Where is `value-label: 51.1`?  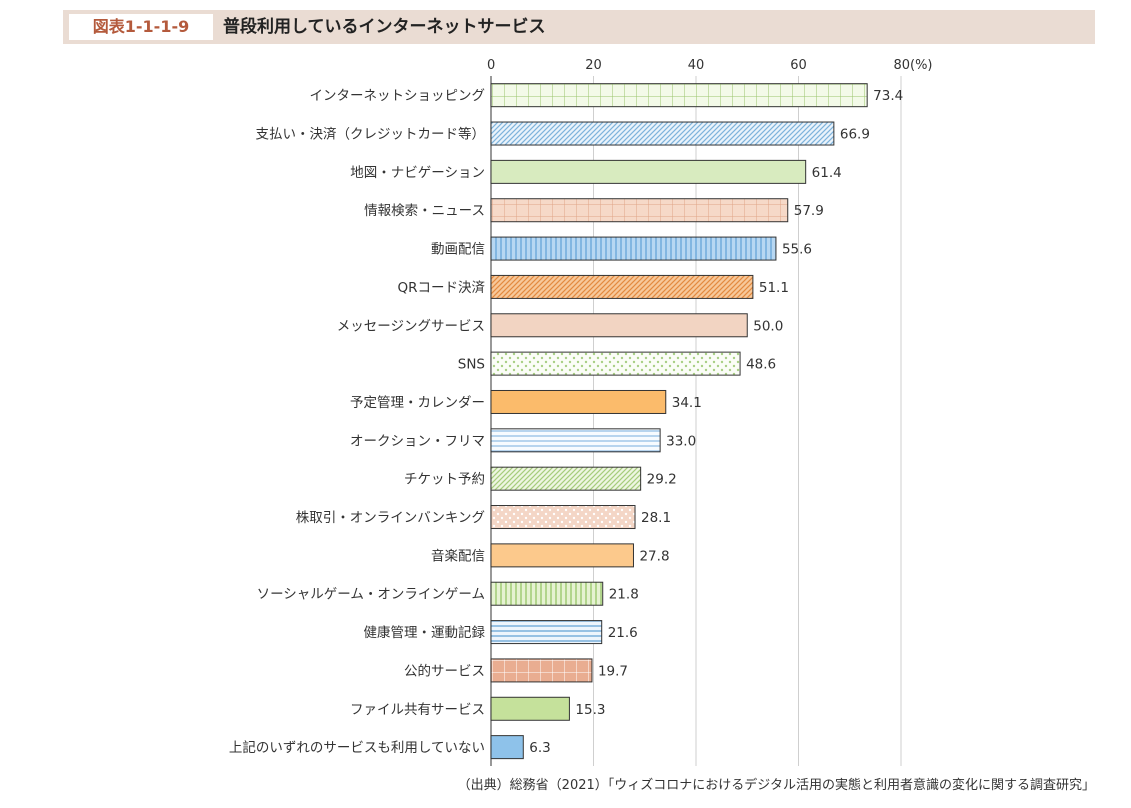 value-label: 51.1 is located at coordinates (774, 288).